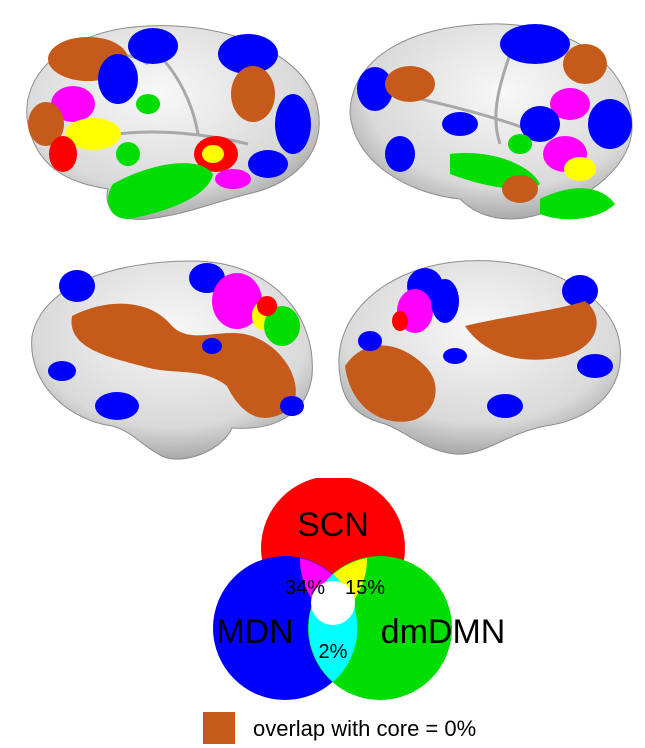 The image size is (645, 748). Describe the element at coordinates (443, 632) in the screenshot. I see `venn-dmdmn-label: dmDMN` at that location.